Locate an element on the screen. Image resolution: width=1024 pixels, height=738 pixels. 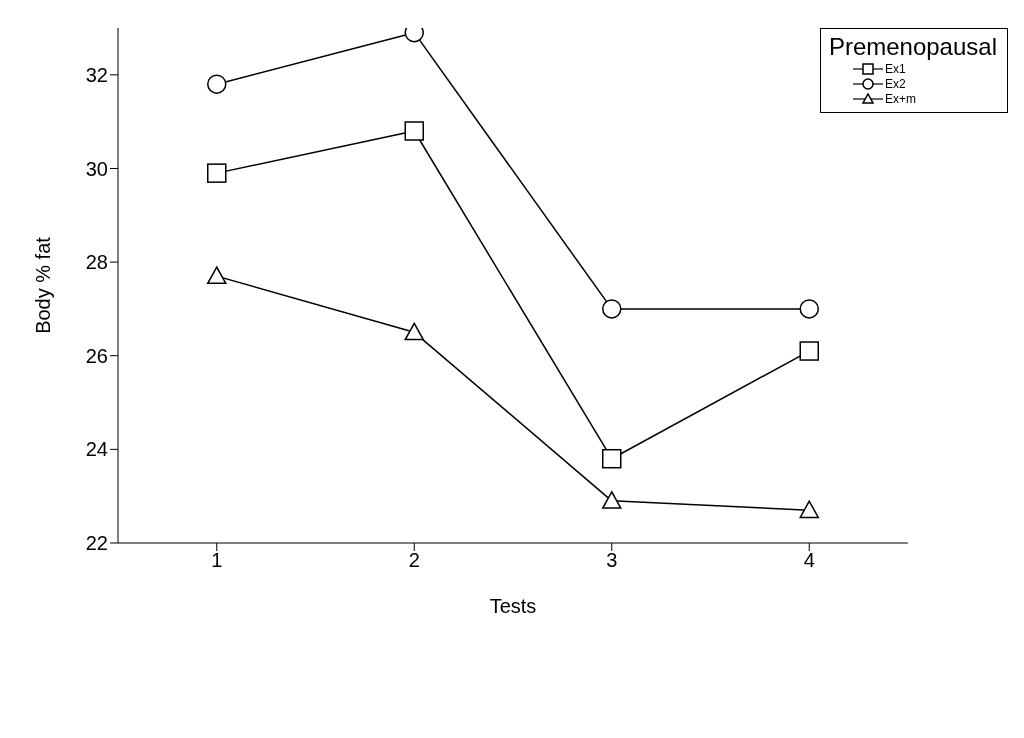
x-axis-title: Tests is located at coordinates (513, 606).